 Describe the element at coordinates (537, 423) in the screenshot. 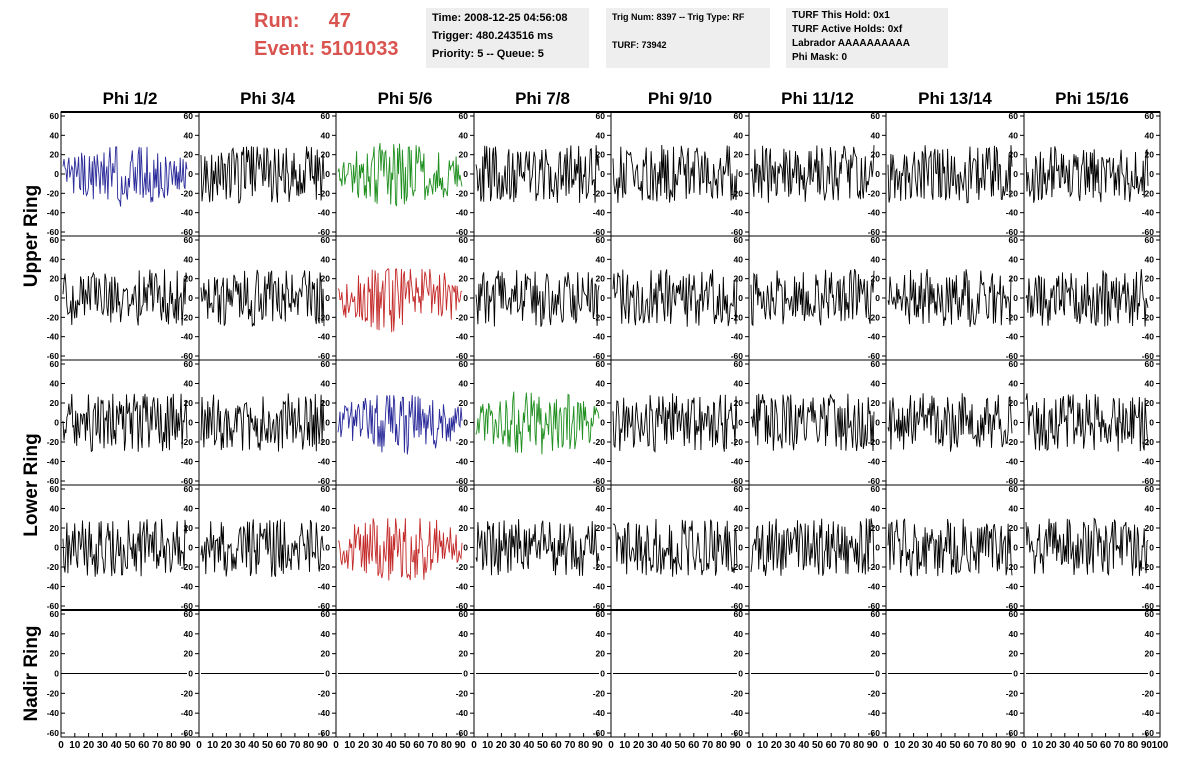

I see `waveform-trace-green` at that location.